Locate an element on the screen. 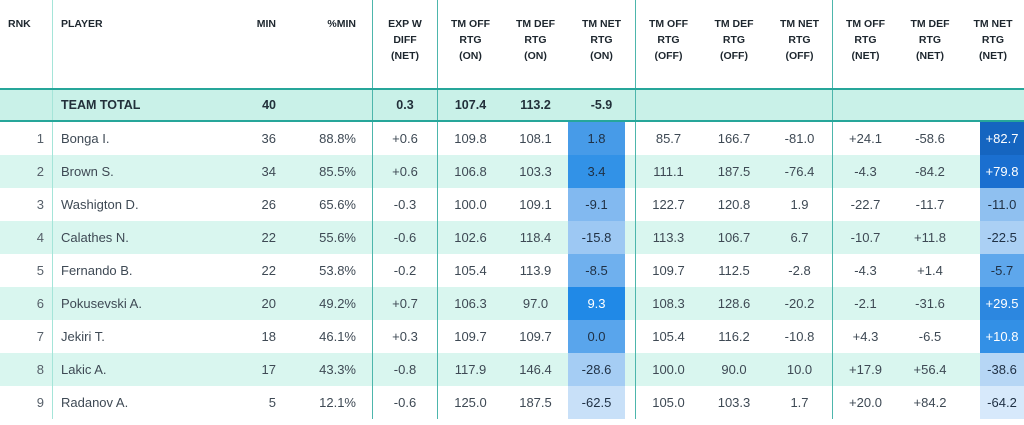 The image size is (1024, 425). cell-def-on: 118.4 is located at coordinates (535, 237).